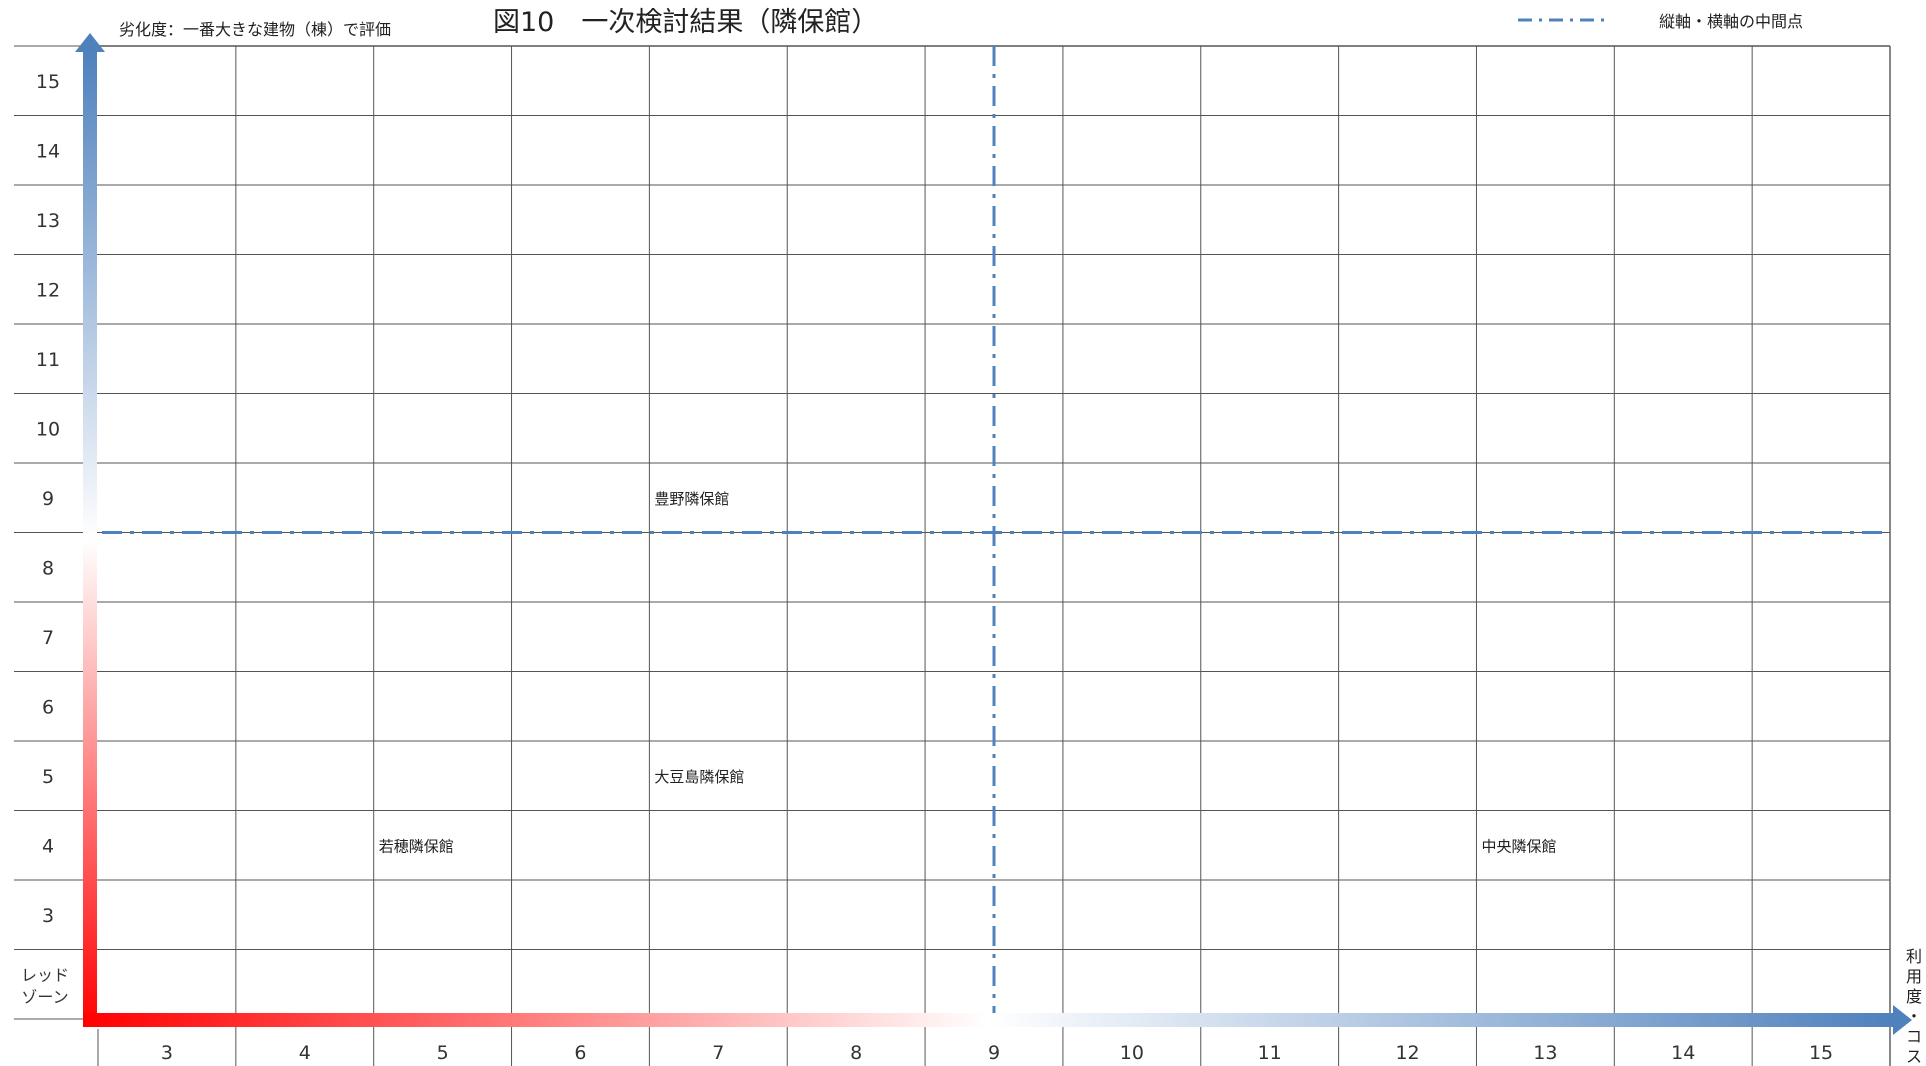 The width and height of the screenshot is (1926, 1066). I want to click on x-axis-title-char: 用, so click(1914, 976).